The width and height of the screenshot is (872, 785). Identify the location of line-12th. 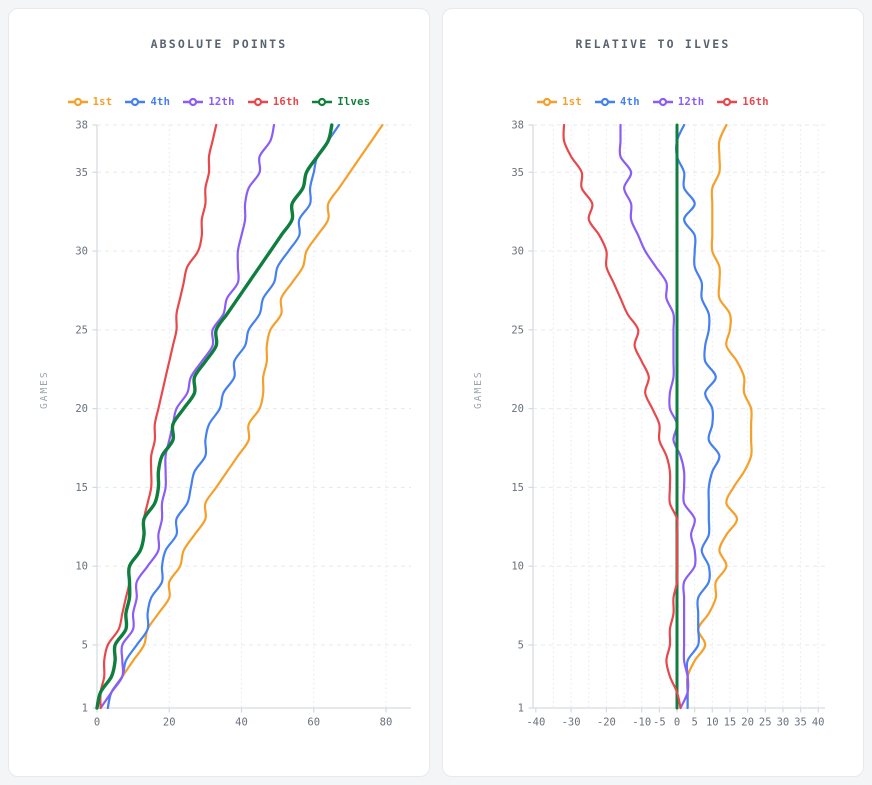
(657, 416).